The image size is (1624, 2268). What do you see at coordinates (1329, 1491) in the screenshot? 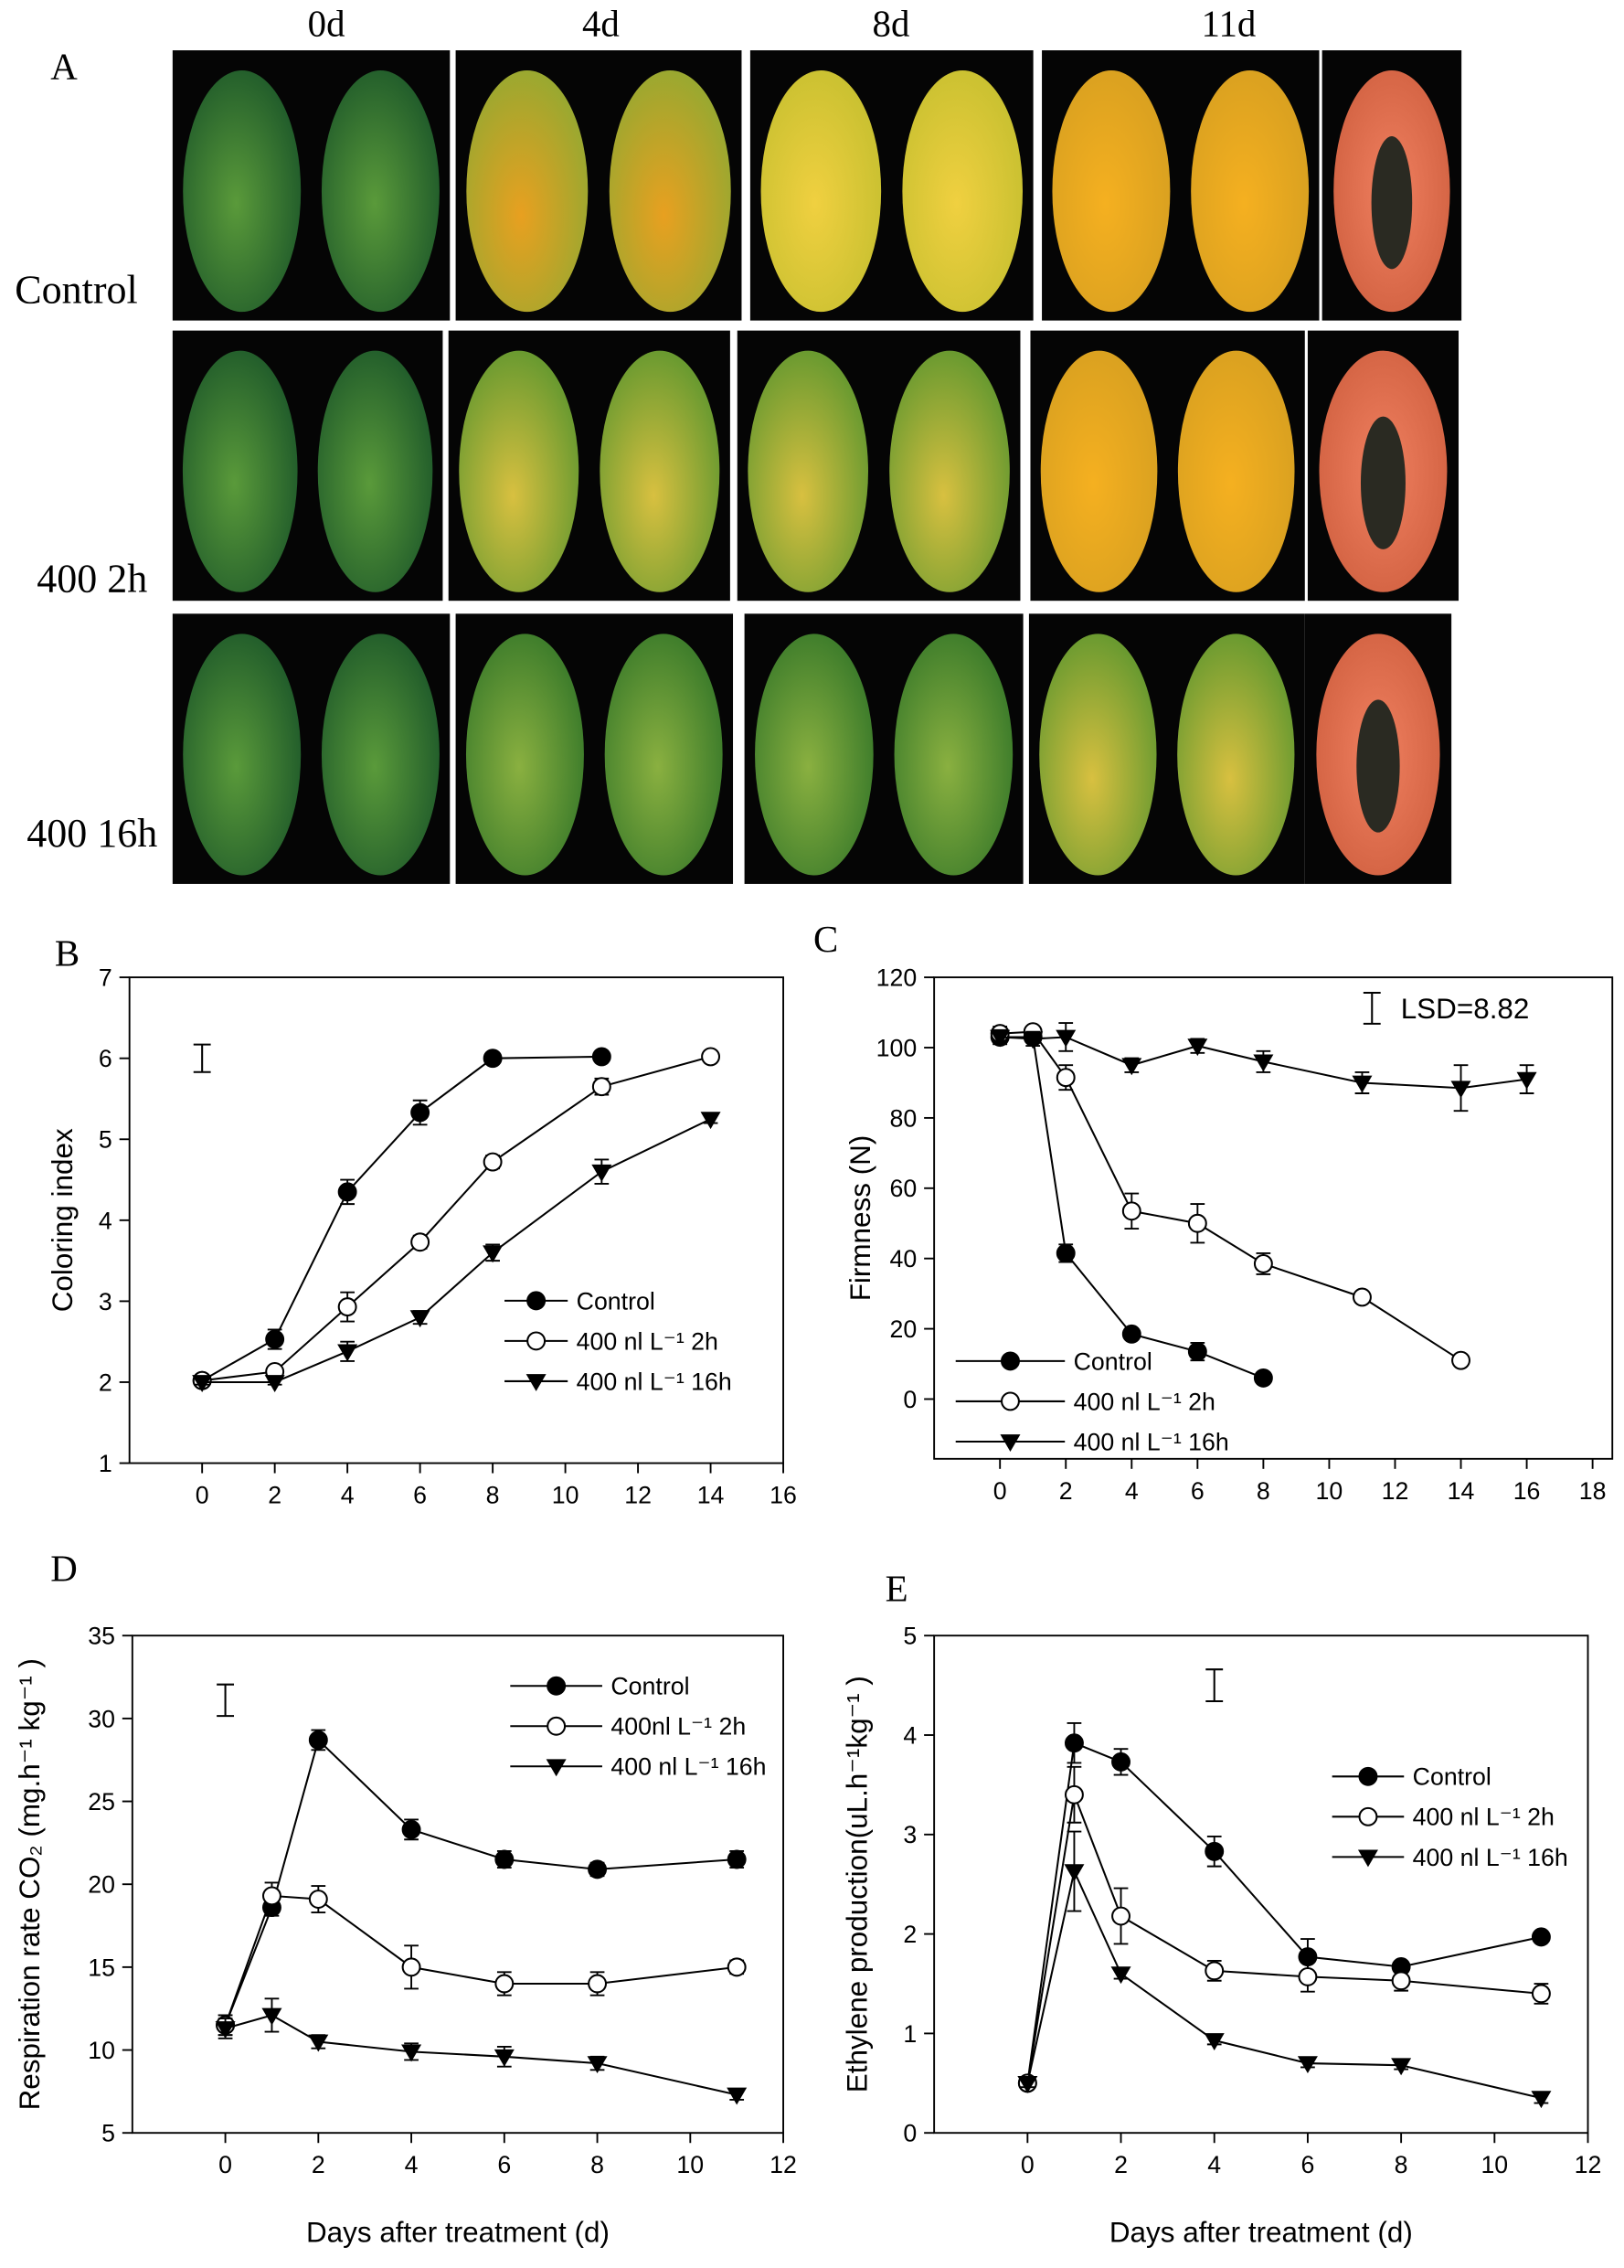
I see `x-tick-label: 10` at bounding box center [1329, 1491].